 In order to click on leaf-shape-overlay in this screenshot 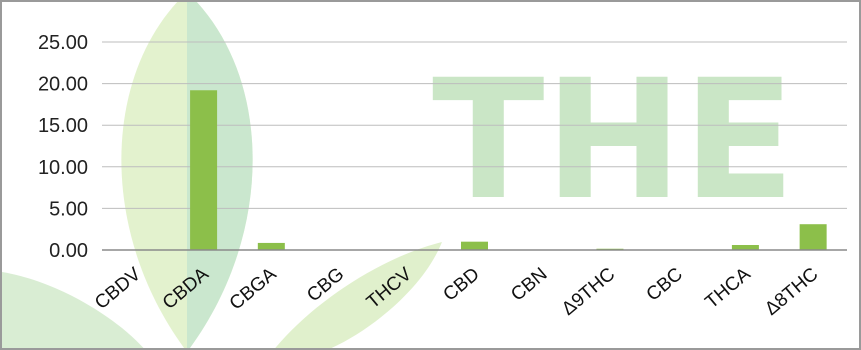, I will do `click(220, 175)`.